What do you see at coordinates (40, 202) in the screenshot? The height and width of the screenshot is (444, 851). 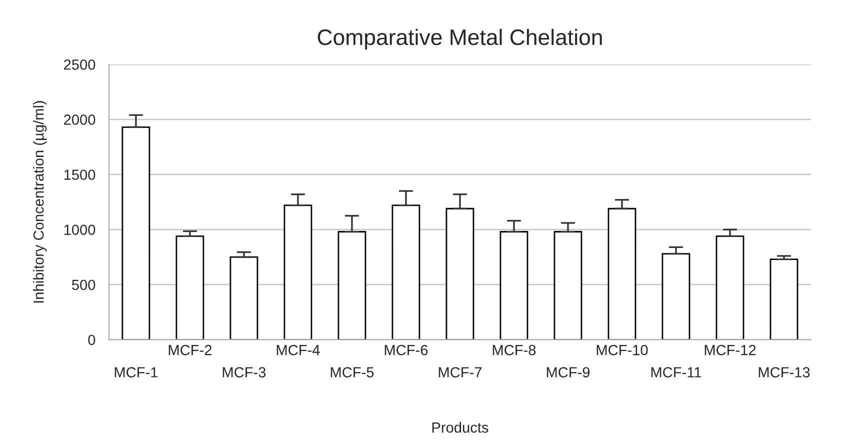 I see `y-axis-title: Inhibitory Concentration (µg/ml)` at bounding box center [40, 202].